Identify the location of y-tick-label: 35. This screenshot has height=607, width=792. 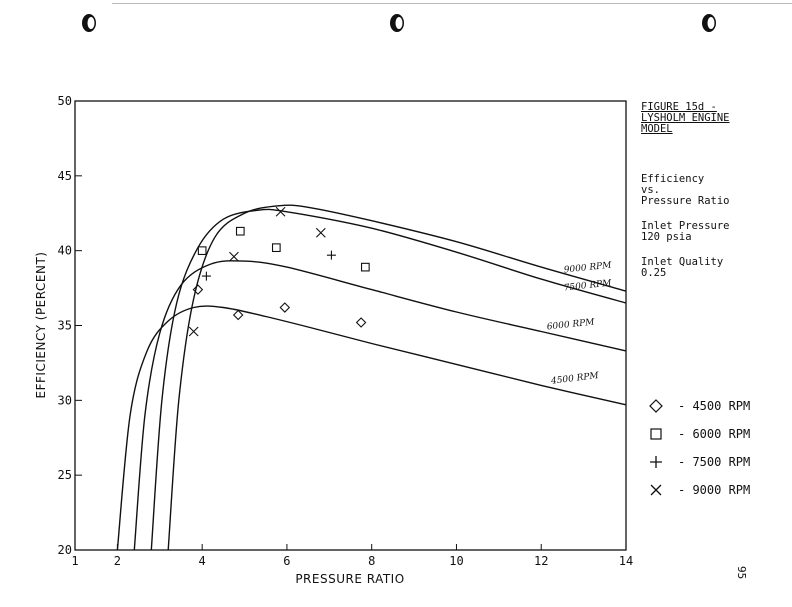
(65, 326).